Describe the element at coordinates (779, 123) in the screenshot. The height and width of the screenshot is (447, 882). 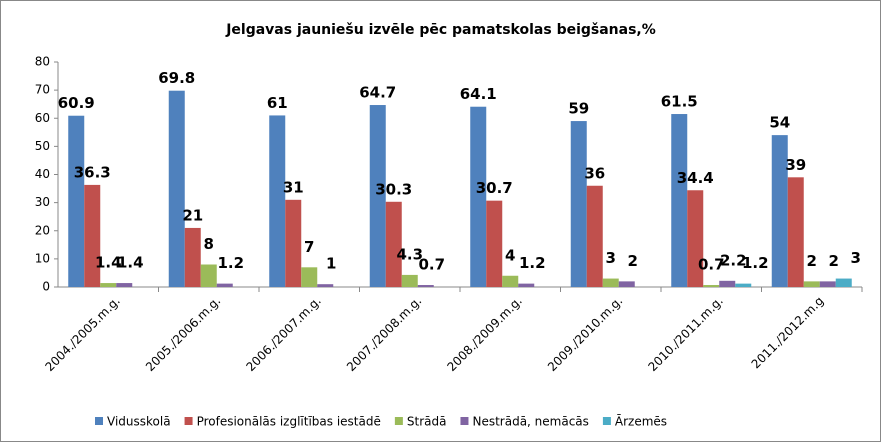
I see `data-label: 54` at that location.